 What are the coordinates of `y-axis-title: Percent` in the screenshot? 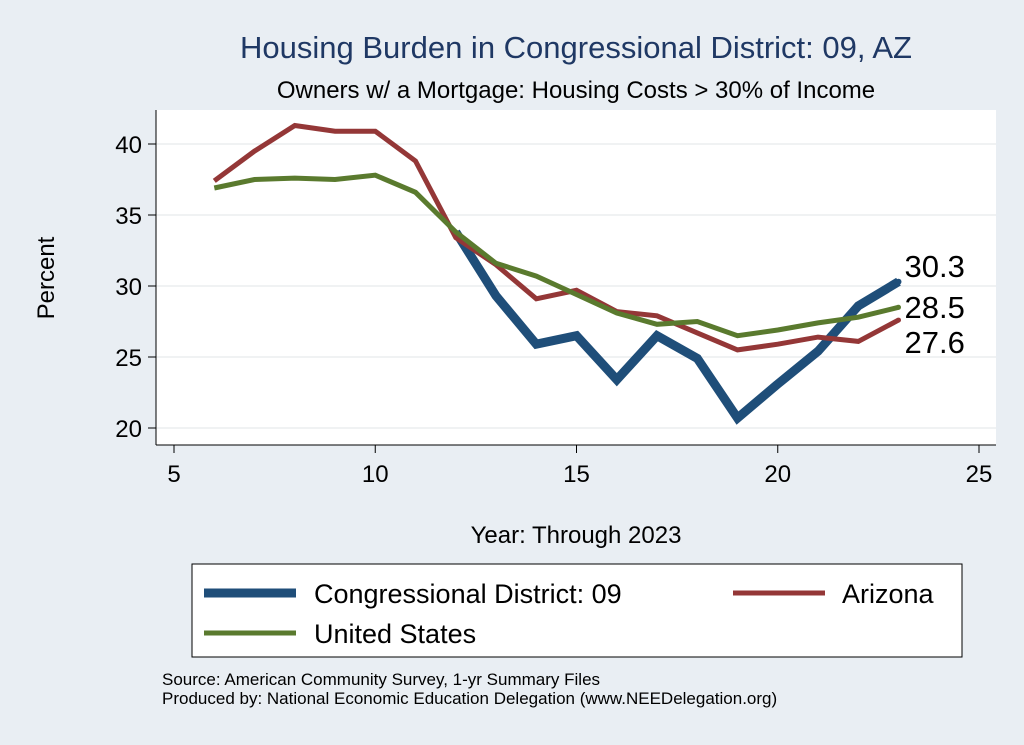 It's located at (46, 277).